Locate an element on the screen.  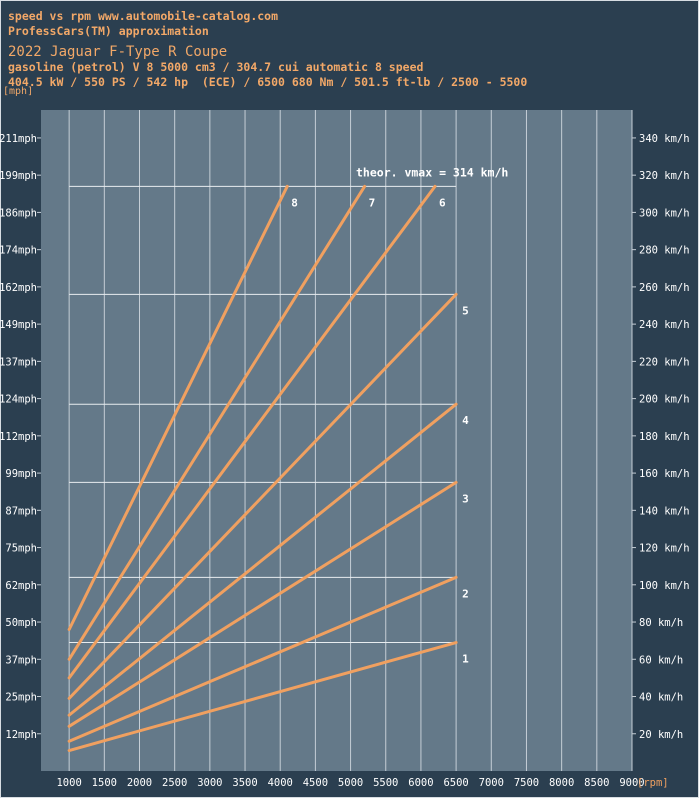
gear-label-3: 3 is located at coordinates (465, 498).